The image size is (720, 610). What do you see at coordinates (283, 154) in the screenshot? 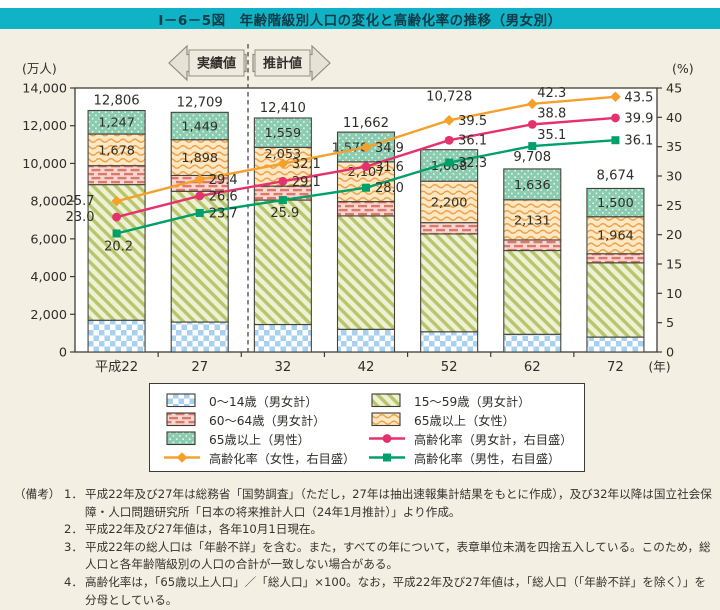
I see `bar-segment-value: 2,053` at bounding box center [283, 154].